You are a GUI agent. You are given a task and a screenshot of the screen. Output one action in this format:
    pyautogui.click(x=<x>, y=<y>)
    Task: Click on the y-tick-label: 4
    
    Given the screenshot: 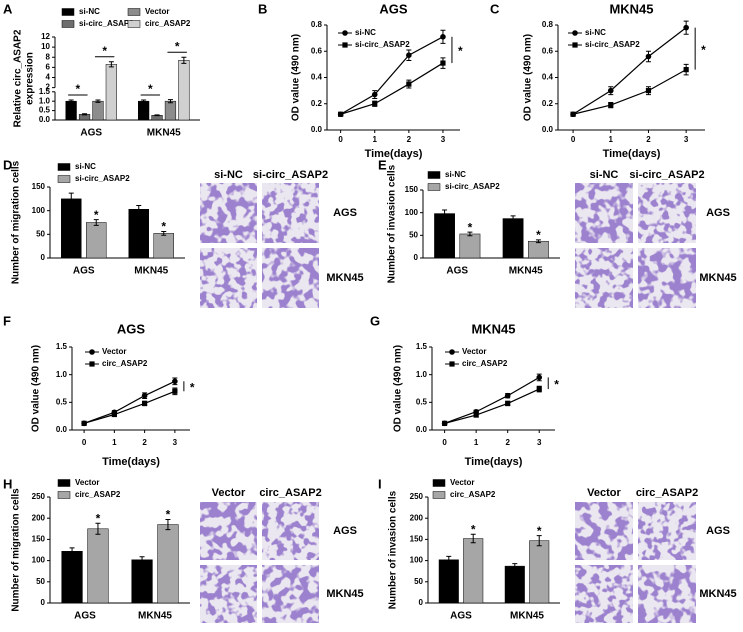 What is the action you would take?
    pyautogui.click(x=48, y=77)
    